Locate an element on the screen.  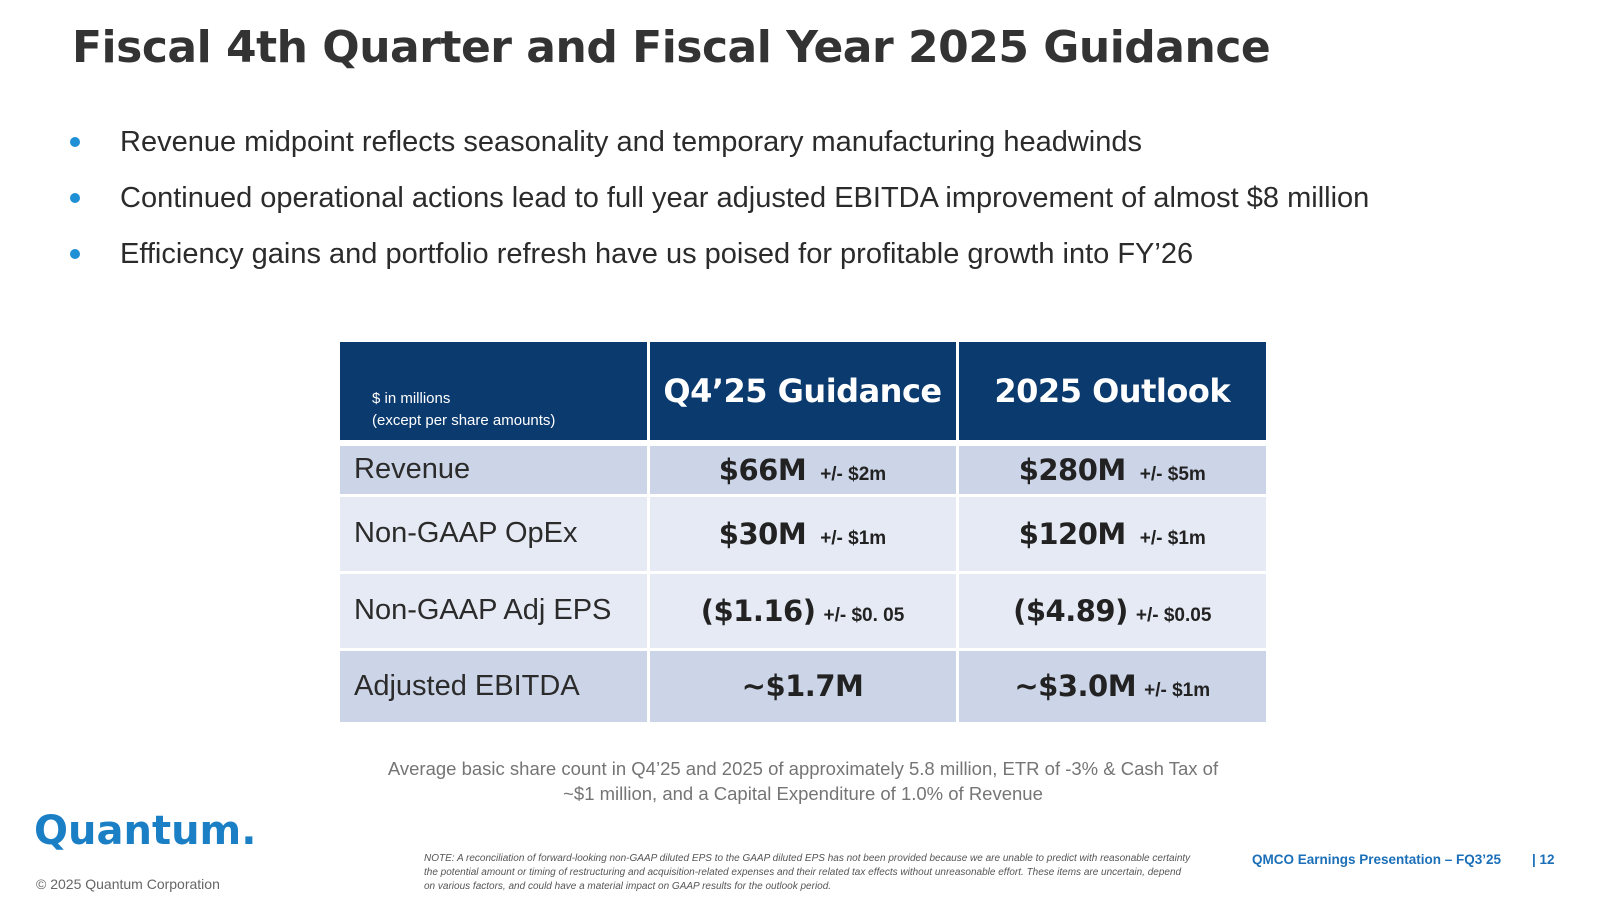
fy-range: +/- $0.05 is located at coordinates (1173, 615).